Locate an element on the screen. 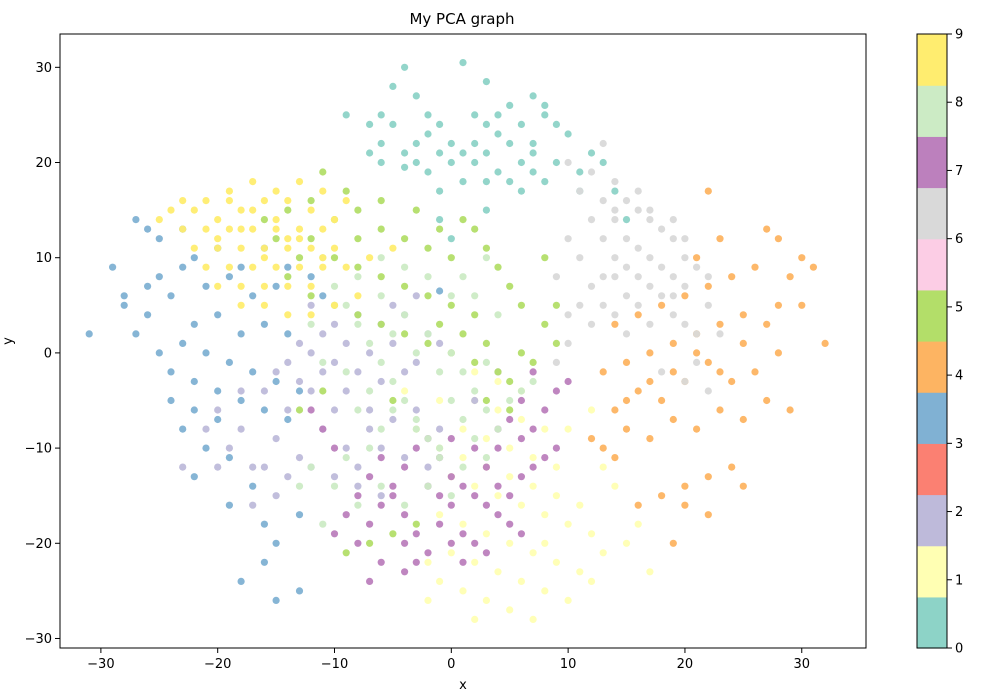  colorbar-tick-label: 4 is located at coordinates (959, 376).